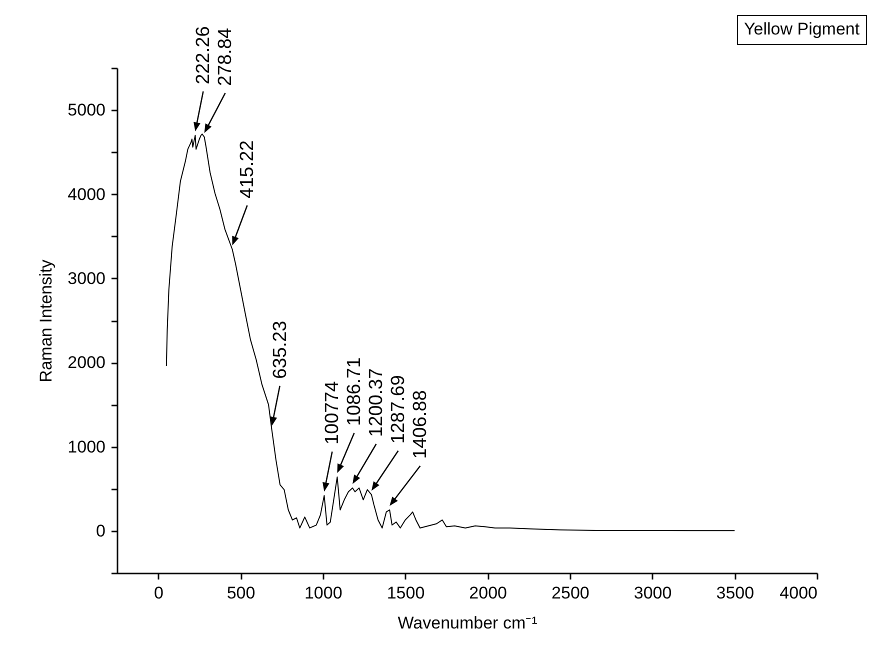  Describe the element at coordinates (333, 412) in the screenshot. I see `annotation: 100774` at that location.